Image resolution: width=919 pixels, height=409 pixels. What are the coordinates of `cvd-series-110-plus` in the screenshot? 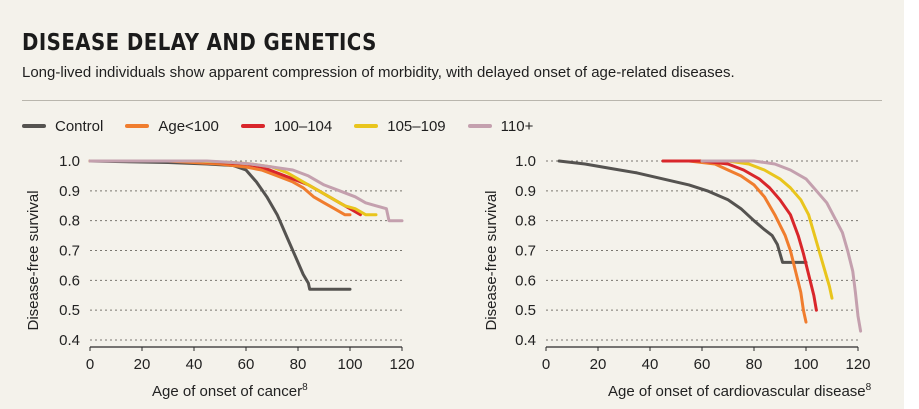 It's located at (781, 246).